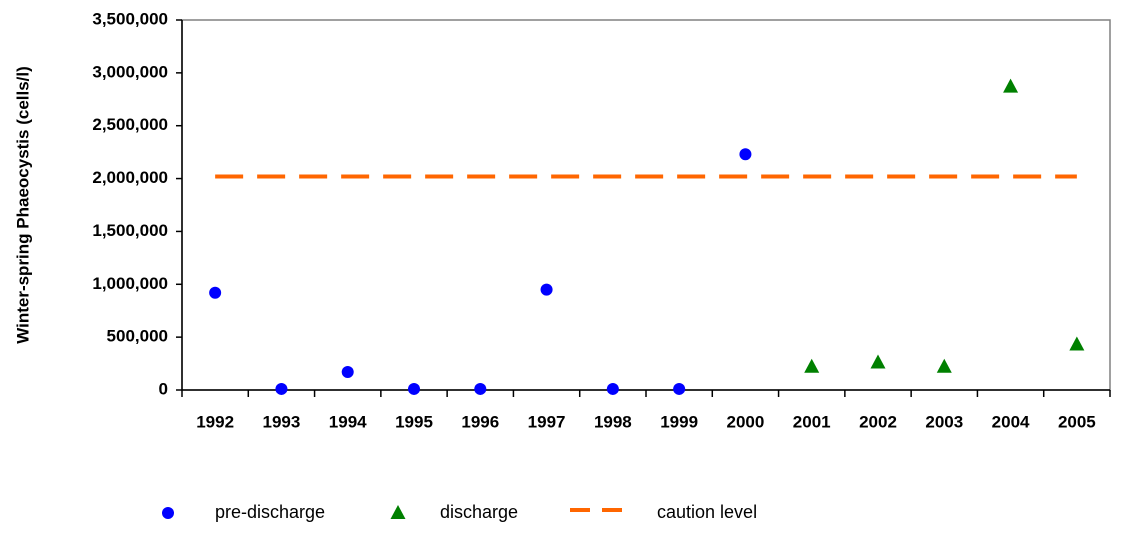 The image size is (1128, 535). What do you see at coordinates (1077, 421) in the screenshot?
I see `x-tick-label: 2005` at bounding box center [1077, 421].